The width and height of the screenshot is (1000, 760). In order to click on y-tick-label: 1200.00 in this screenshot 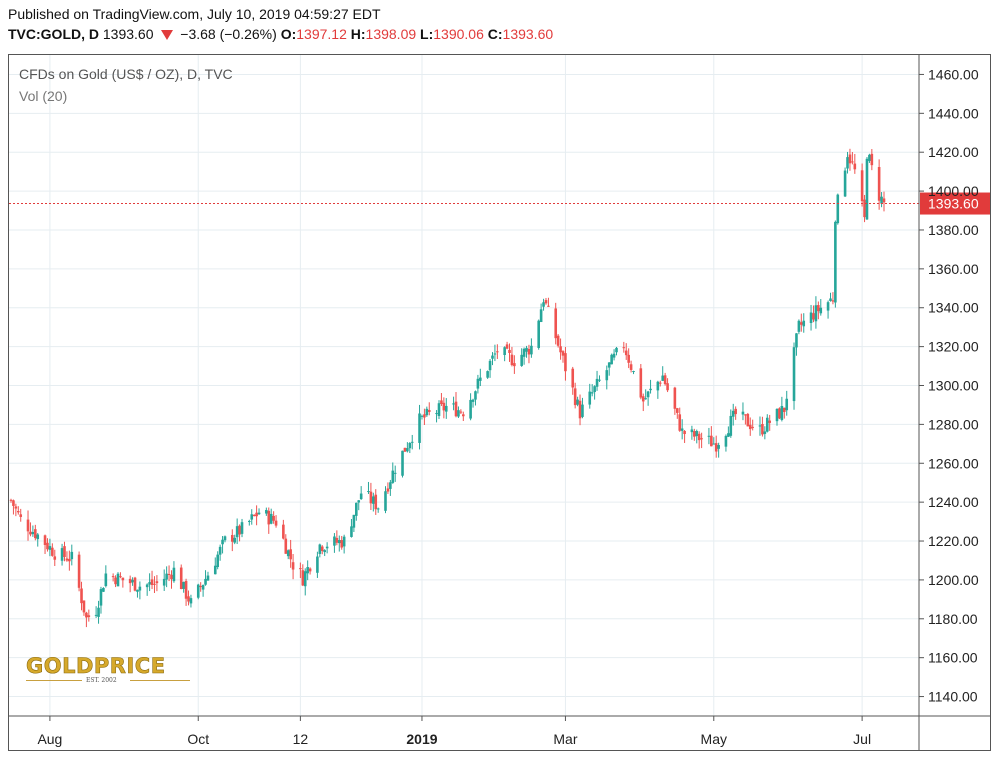, I will do `click(953, 580)`.